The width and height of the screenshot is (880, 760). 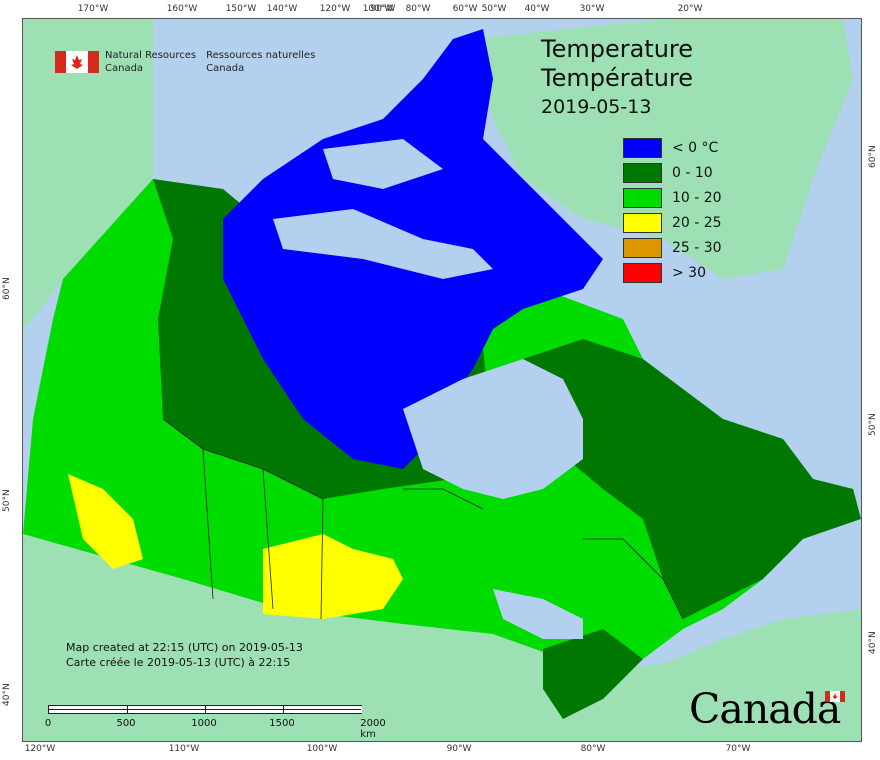 I want to click on region-0-10-south, so click(x=593, y=674).